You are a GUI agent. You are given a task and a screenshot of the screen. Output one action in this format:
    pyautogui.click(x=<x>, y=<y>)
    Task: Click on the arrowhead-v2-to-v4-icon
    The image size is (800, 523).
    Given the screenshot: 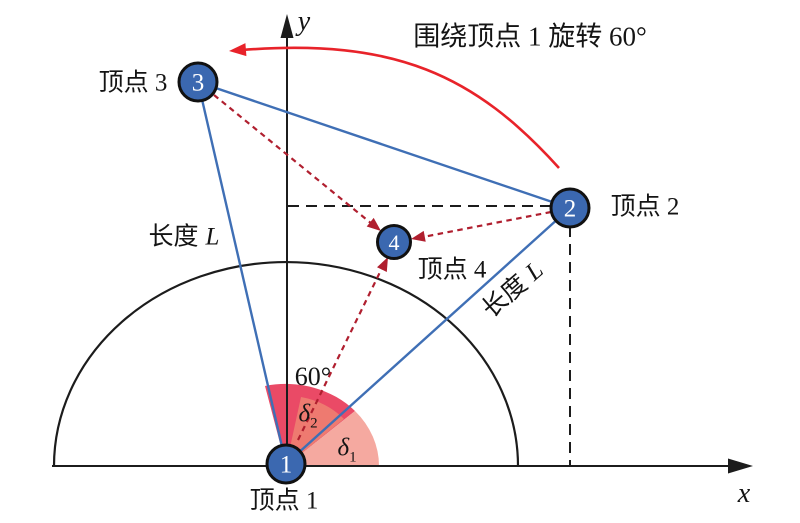 What is the action you would take?
    pyautogui.click(x=418, y=236)
    